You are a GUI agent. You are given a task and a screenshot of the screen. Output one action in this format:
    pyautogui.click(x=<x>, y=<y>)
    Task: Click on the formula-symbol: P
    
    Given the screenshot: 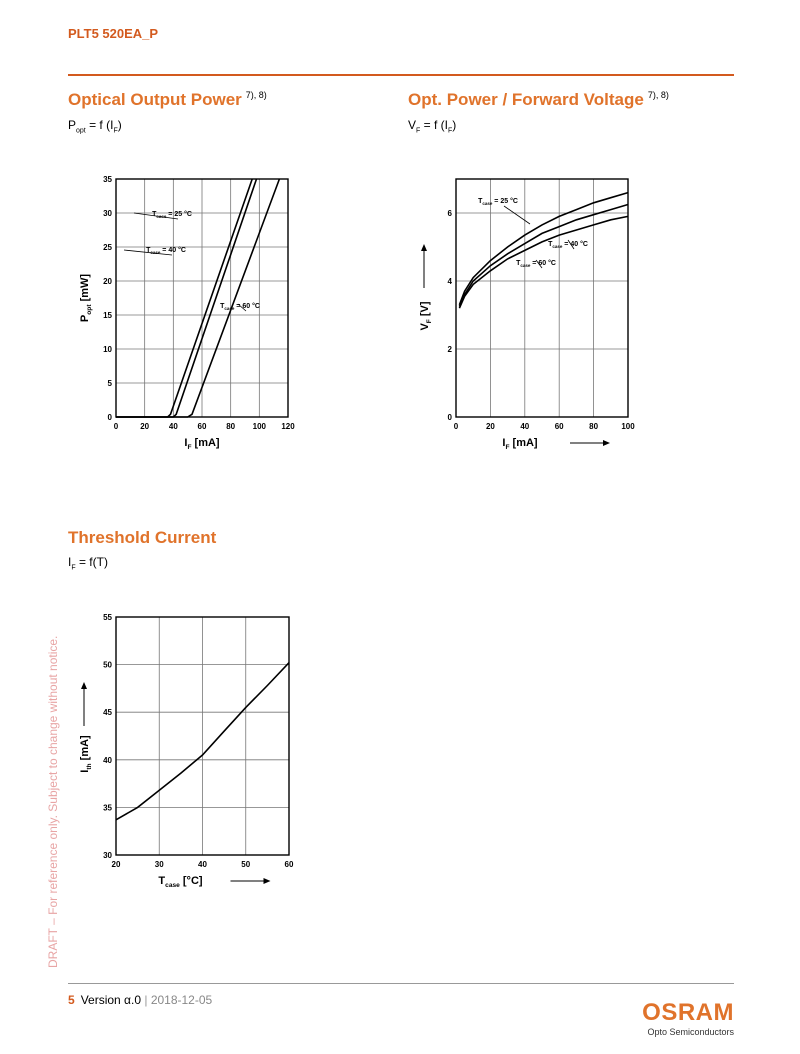 What is the action you would take?
    pyautogui.click(x=72, y=125)
    